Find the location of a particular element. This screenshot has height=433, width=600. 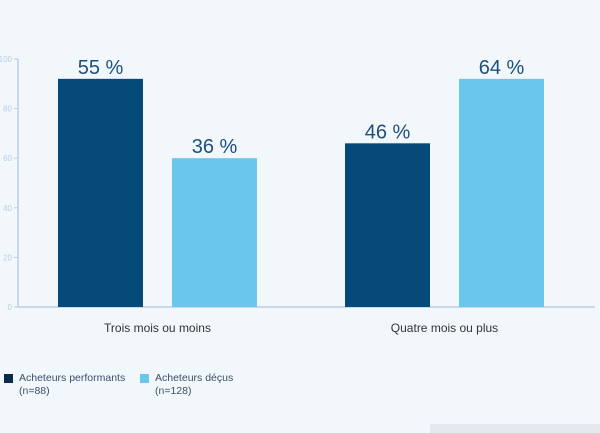

legend-item-performants: Acheteurs performants (n=88) is located at coordinates (64, 385).